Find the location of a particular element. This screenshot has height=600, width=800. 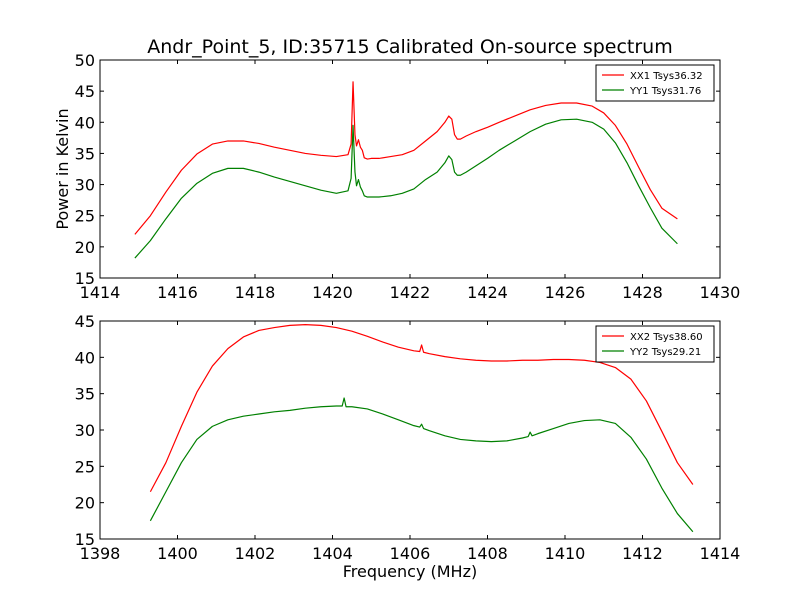

panel1-x-tick-label: 1420 is located at coordinates (332, 292).